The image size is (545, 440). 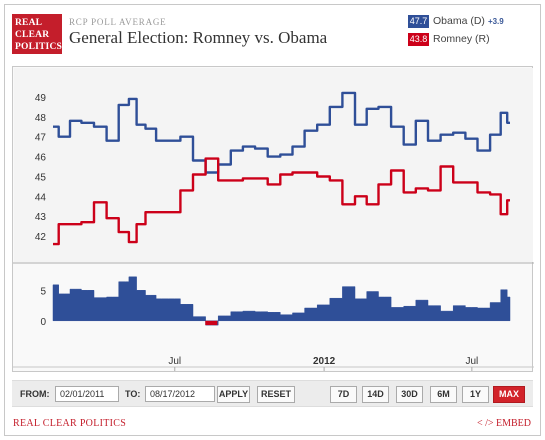 I want to click on chart-kicker: RCP POLL AVERAGE, so click(x=118, y=22).